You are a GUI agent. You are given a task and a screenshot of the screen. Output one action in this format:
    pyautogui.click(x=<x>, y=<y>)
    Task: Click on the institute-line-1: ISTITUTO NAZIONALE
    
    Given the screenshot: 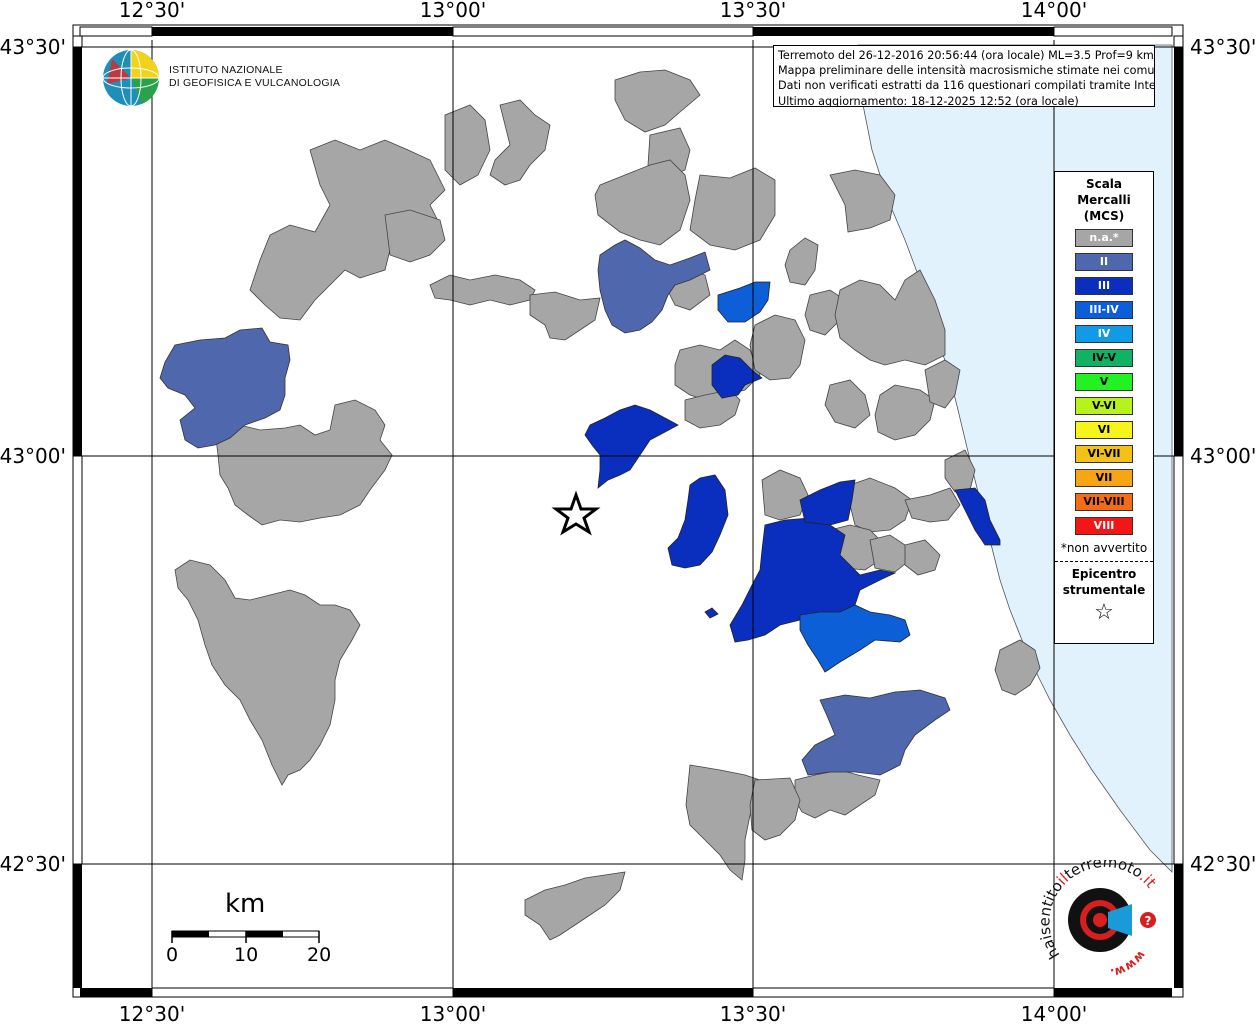 What is the action you would take?
    pyautogui.click(x=226, y=70)
    